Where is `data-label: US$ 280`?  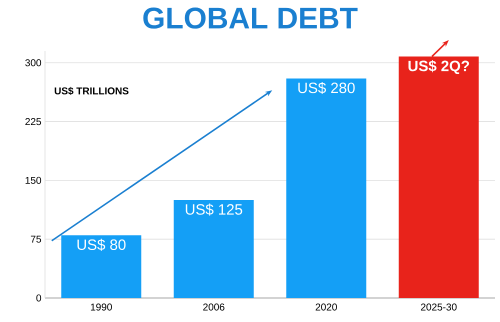
data-label: US$ 280 is located at coordinates (326, 88).